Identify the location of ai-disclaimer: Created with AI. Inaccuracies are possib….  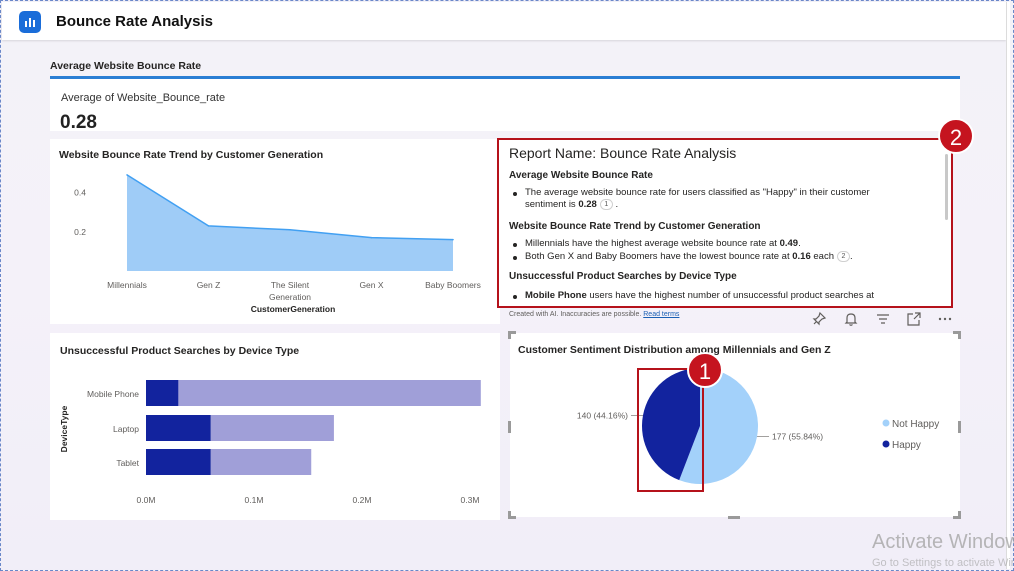
(594, 314).